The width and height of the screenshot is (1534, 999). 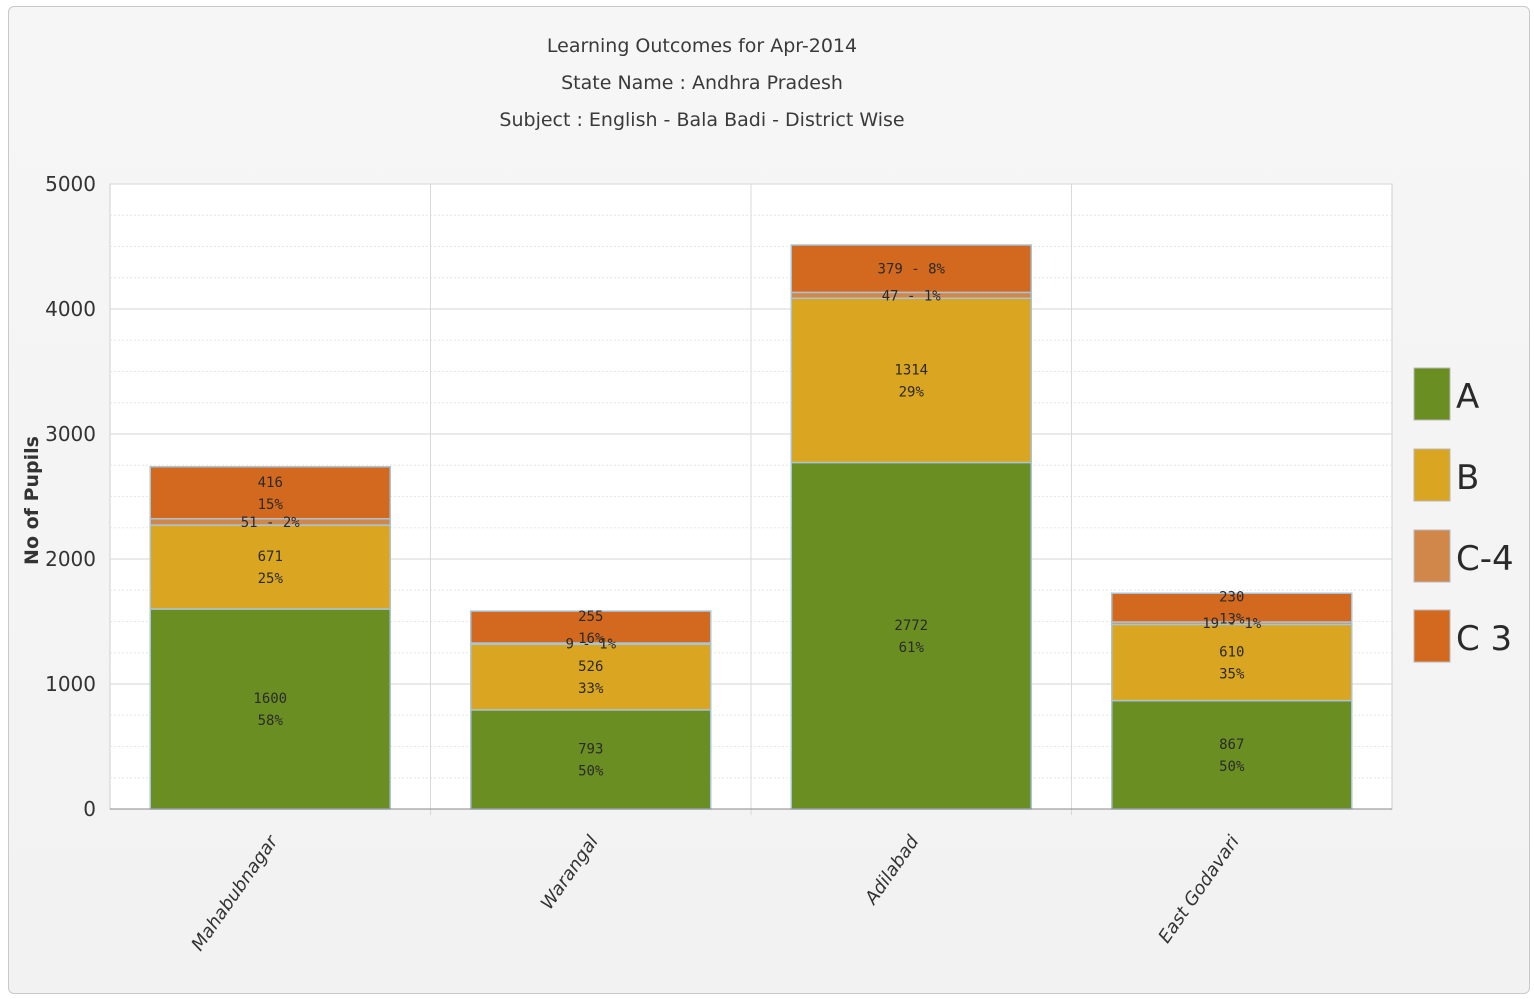 What do you see at coordinates (270, 699) in the screenshot?
I see `data-label: 1600` at bounding box center [270, 699].